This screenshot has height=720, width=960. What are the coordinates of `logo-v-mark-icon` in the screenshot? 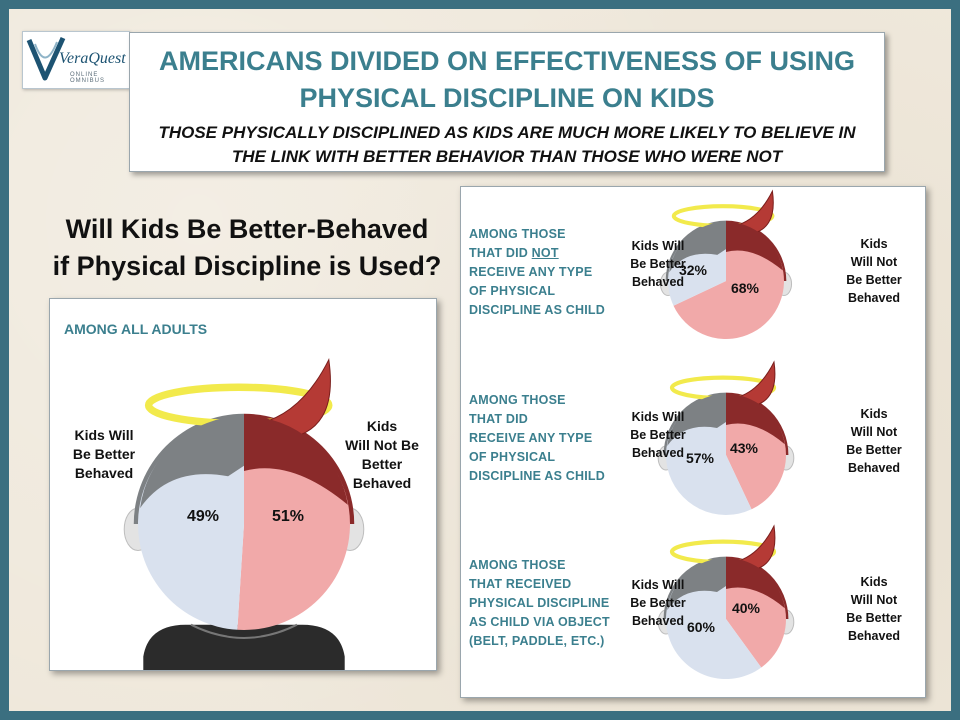 It's located at (46, 58).